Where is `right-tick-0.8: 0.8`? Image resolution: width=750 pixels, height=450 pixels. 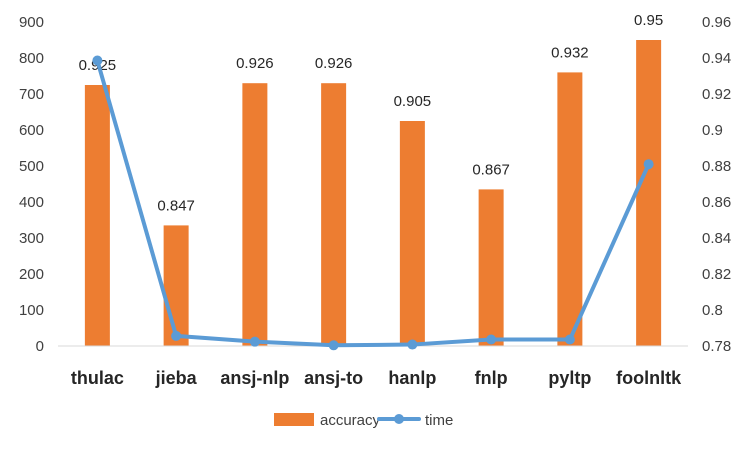
right-tick-0.8: 0.8 is located at coordinates (712, 310).